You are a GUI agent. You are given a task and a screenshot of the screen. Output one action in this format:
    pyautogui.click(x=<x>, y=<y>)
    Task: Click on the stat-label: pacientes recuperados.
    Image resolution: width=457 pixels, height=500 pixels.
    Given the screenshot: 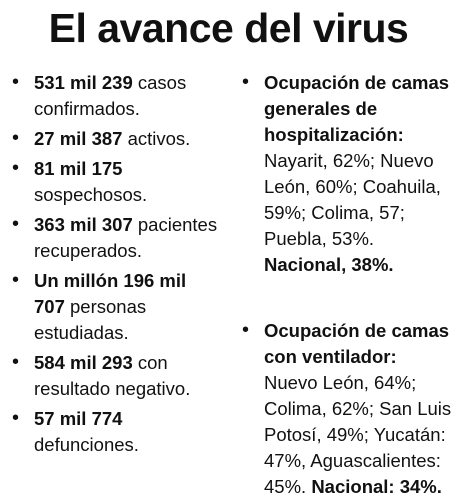 What is the action you would take?
    pyautogui.click(x=126, y=237)
    